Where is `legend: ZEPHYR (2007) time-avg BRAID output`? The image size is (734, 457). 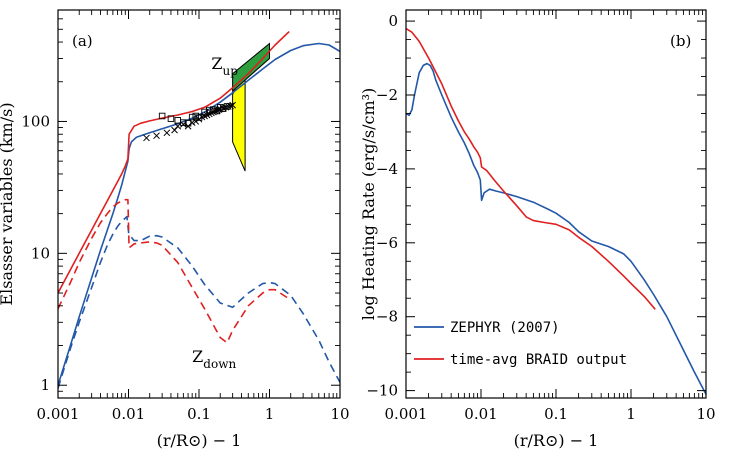 legend: ZEPHYR (2007) time-avg BRAID output is located at coordinates (520, 344).